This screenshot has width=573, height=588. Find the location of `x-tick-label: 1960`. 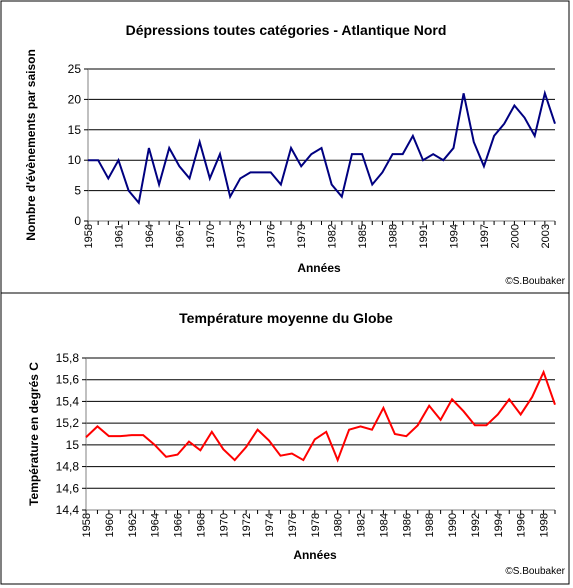

x-tick-label: 1960 is located at coordinates (110, 525).